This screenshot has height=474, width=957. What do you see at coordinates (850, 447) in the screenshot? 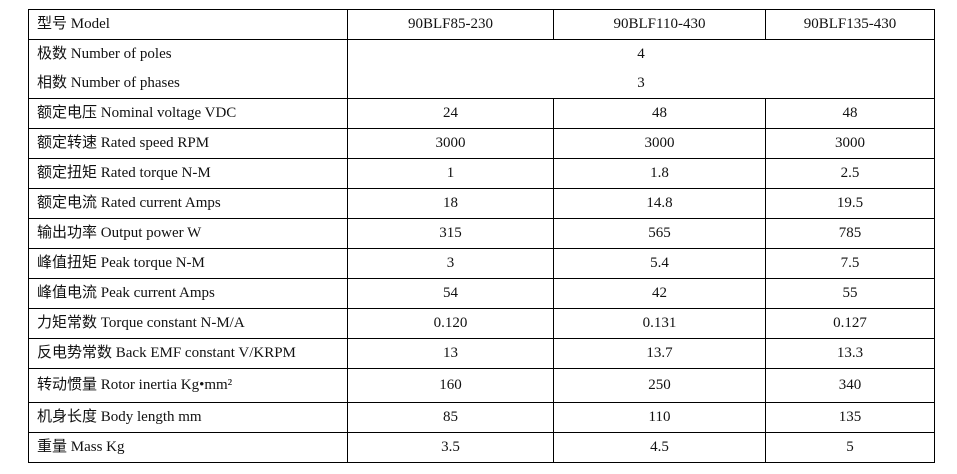
I see `spec-value-cell: 5` at bounding box center [850, 447].